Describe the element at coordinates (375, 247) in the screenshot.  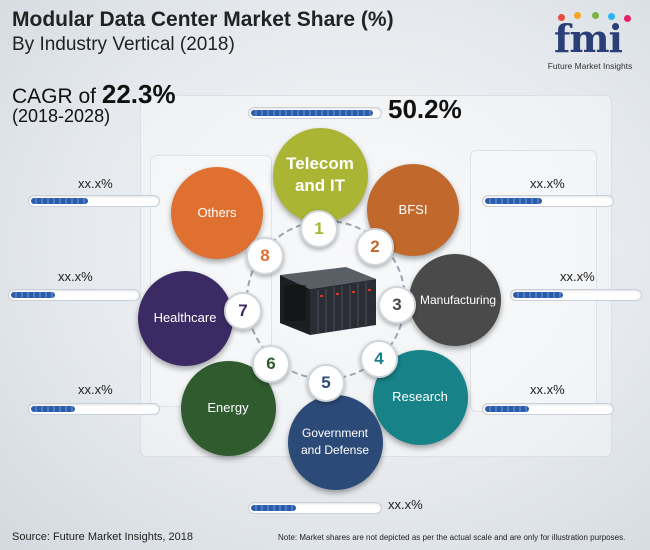
I see `segment-number-badge: 2` at that location.